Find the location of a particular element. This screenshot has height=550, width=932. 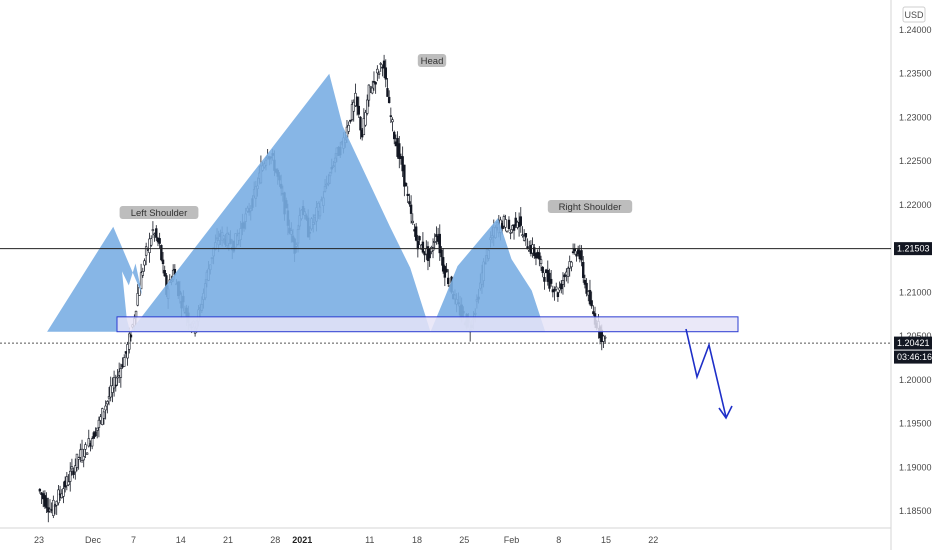

time-tick-label: 11 is located at coordinates (369, 540).